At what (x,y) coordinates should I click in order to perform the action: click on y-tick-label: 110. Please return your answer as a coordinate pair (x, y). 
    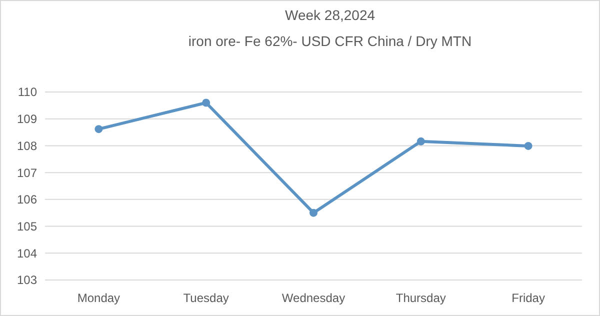
    Looking at the image, I should click on (28, 92).